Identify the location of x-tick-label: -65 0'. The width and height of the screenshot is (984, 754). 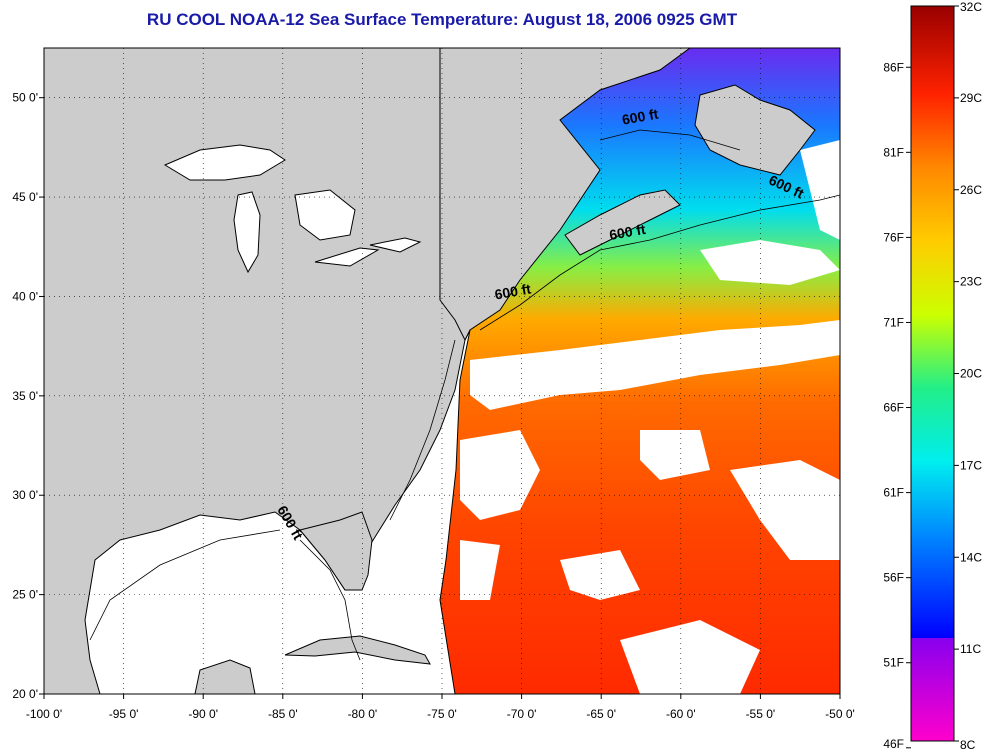
(601, 714).